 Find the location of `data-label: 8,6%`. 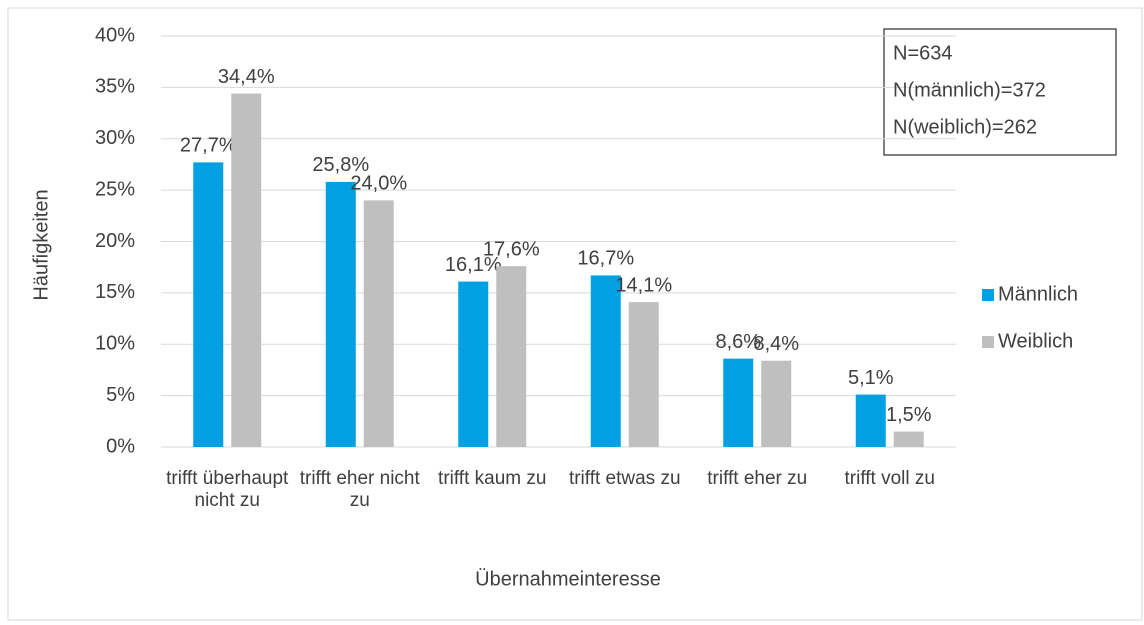

data-label: 8,6% is located at coordinates (738, 342).